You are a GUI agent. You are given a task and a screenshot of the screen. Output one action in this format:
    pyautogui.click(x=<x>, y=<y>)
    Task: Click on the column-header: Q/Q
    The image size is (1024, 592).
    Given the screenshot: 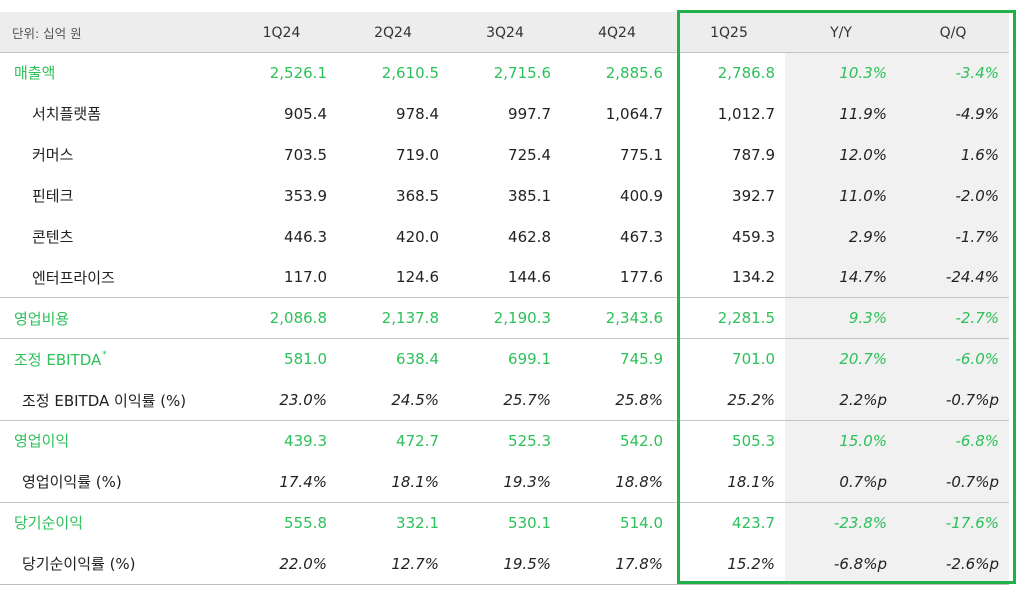 What is the action you would take?
    pyautogui.click(x=953, y=32)
    